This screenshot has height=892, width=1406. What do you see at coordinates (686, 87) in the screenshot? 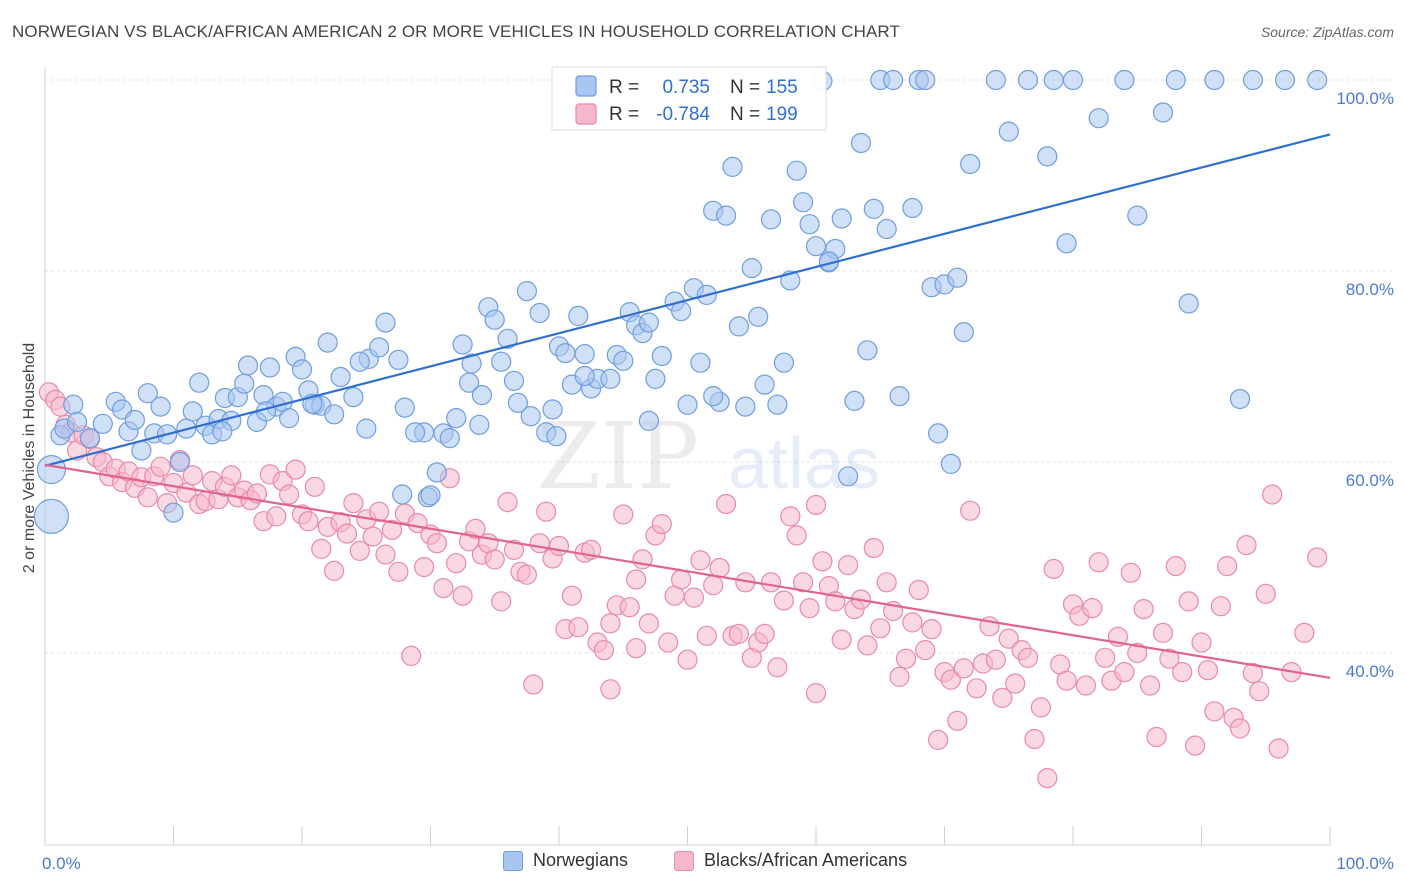
I see `legend-r-value-norwegians: 0.735` at bounding box center [686, 87].